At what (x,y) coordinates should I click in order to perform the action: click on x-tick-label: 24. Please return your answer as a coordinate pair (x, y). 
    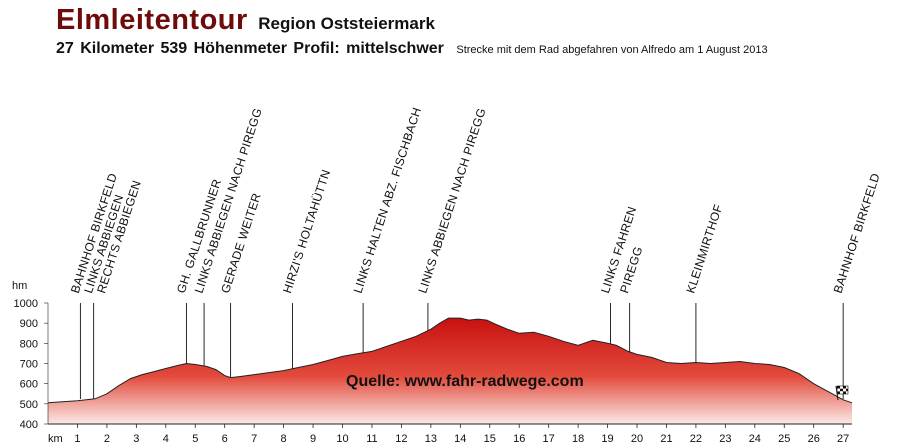
    Looking at the image, I should click on (755, 439).